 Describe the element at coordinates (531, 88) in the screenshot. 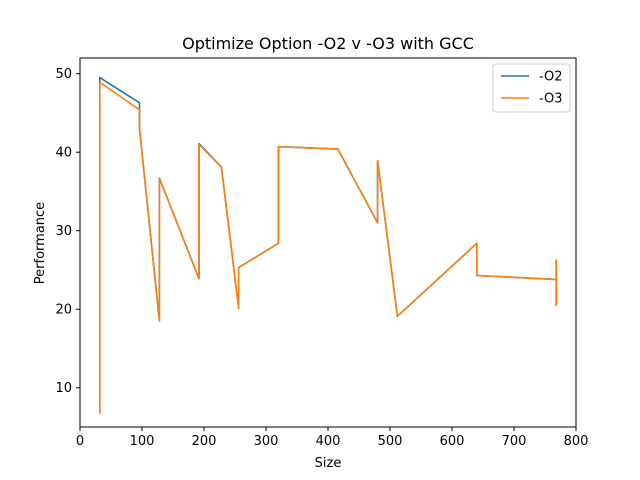

I see `legend: -O2-O3` at that location.